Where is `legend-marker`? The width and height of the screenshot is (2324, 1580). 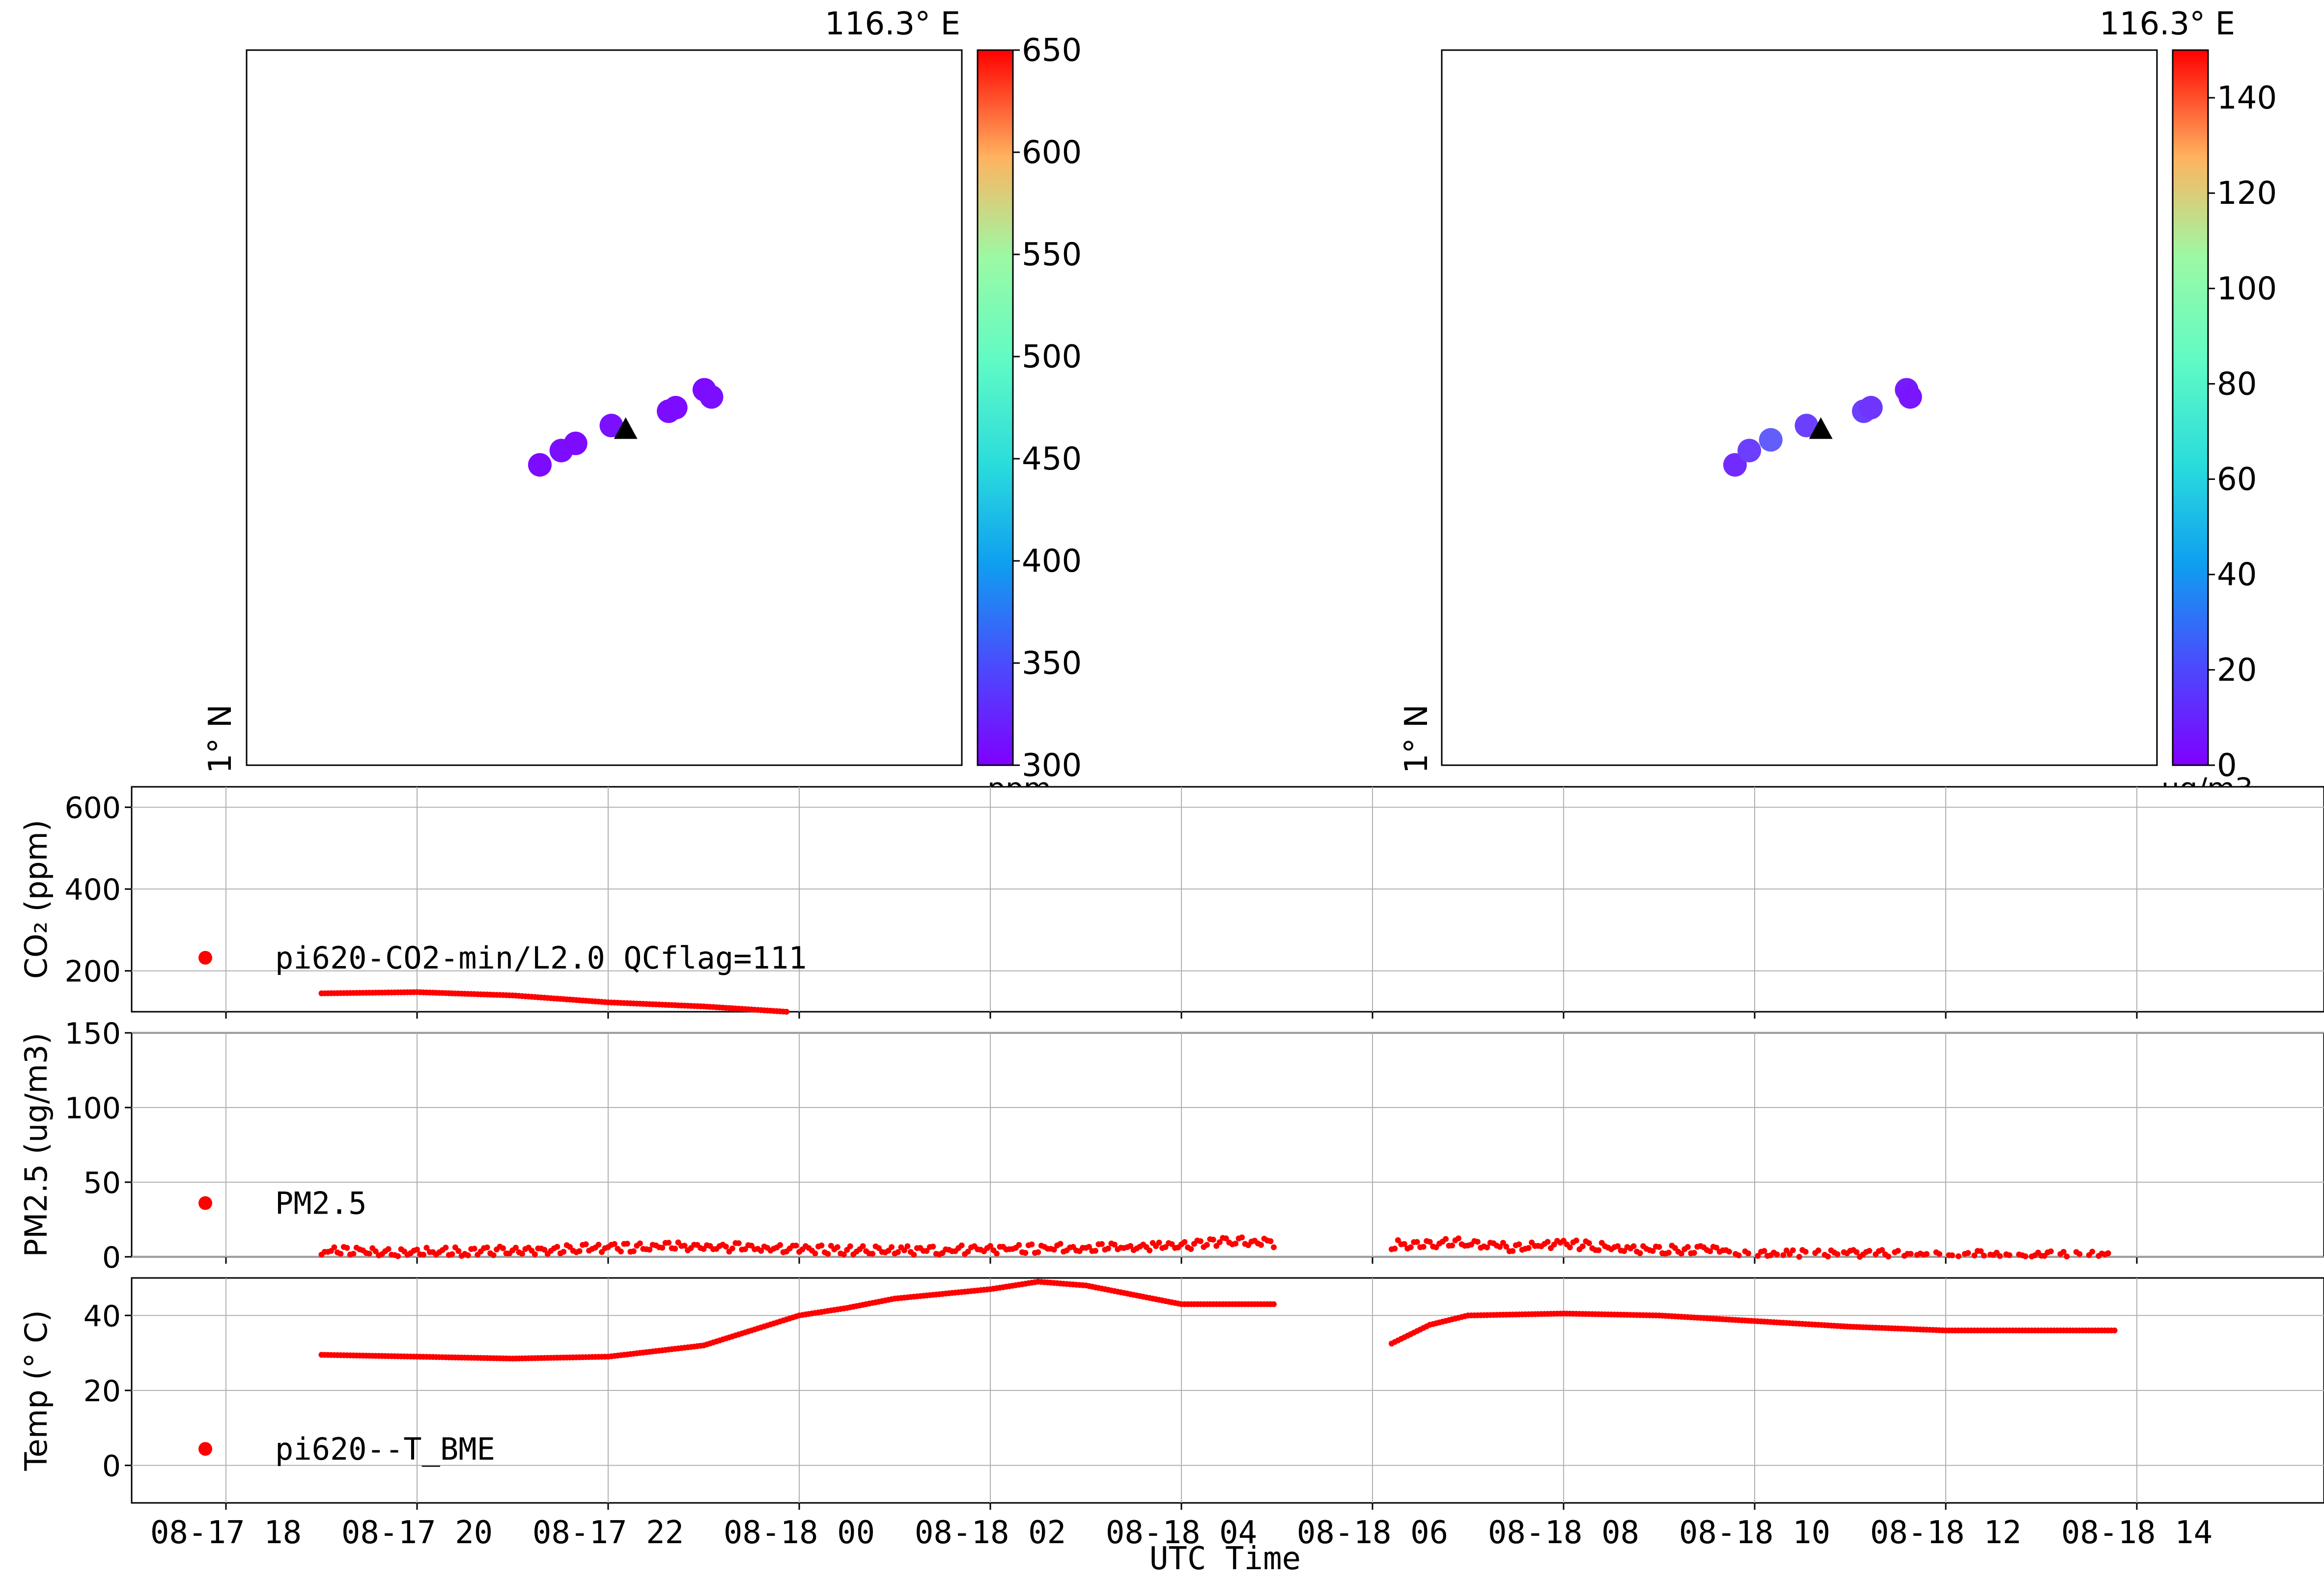 legend-marker is located at coordinates (205, 1449).